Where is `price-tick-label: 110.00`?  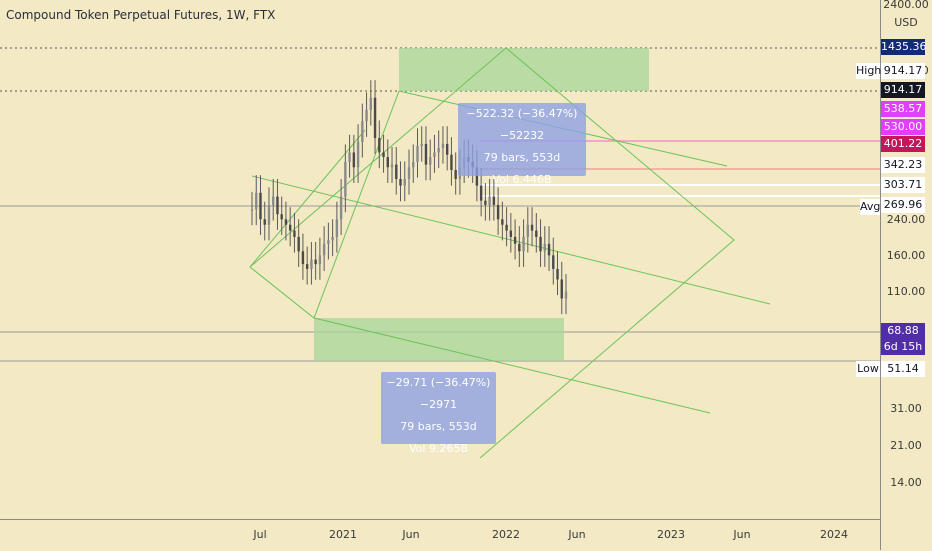 price-tick-label: 110.00 is located at coordinates (906, 291).